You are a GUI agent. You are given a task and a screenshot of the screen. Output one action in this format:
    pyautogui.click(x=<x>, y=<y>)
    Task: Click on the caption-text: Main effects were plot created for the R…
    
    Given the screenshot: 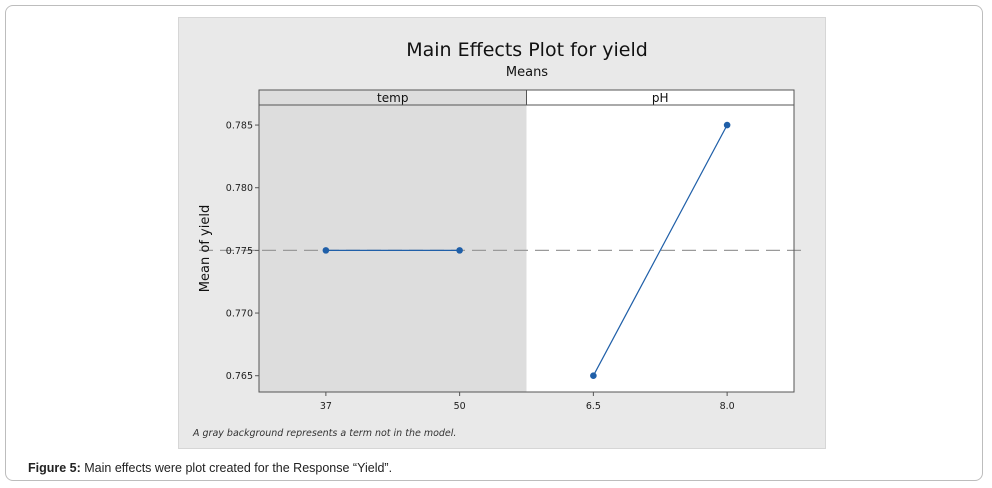 What is the action you would take?
    pyautogui.click(x=236, y=468)
    